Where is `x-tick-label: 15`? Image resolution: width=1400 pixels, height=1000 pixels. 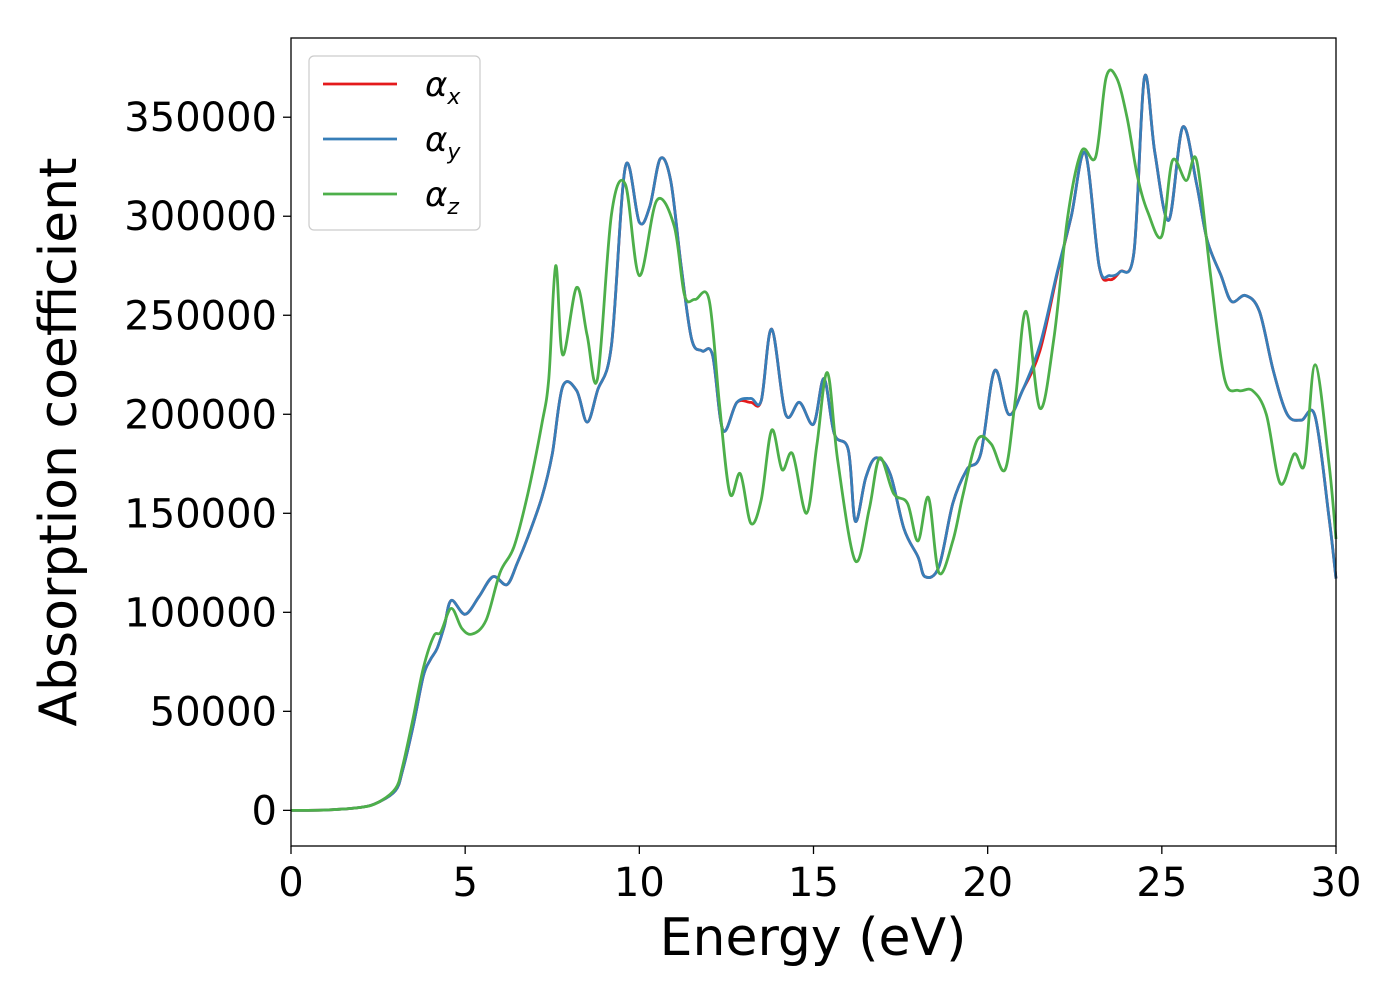 x-tick-label: 15 is located at coordinates (813, 883).